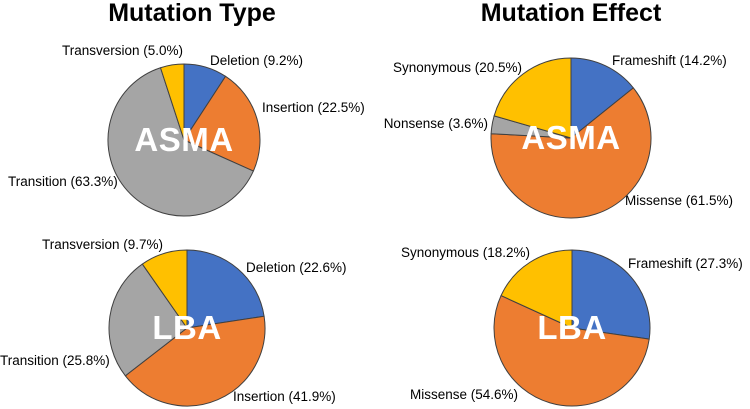 Image resolution: width=750 pixels, height=409 pixels. What do you see at coordinates (571, 13) in the screenshot?
I see `column-title-mutation-effect: Mutation Effect` at bounding box center [571, 13].